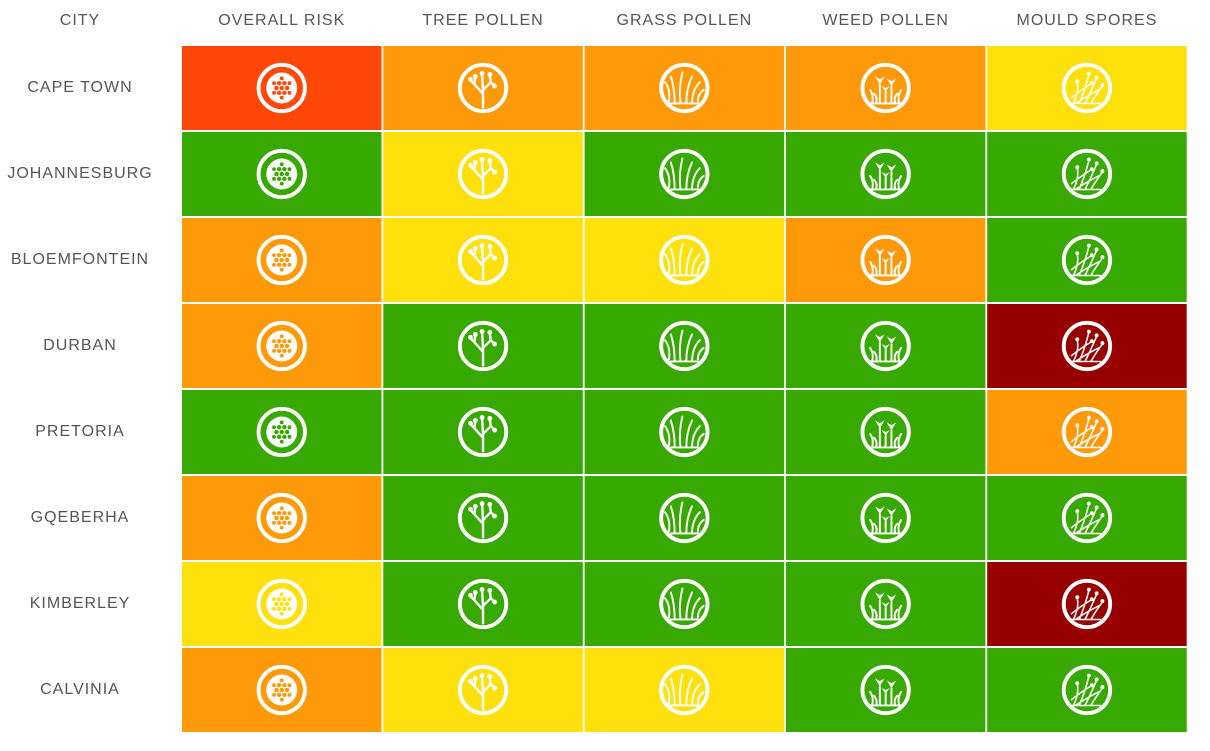  Describe the element at coordinates (1086, 20) in the screenshot. I see `column-header: MOULD SPORES` at that location.